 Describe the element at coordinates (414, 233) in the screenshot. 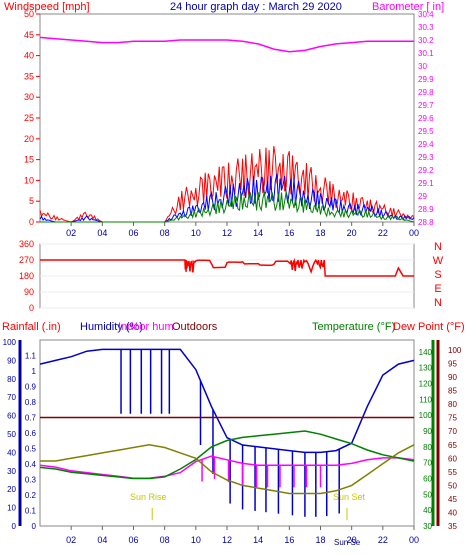

I see `wind-x-tick: 00` at that location.